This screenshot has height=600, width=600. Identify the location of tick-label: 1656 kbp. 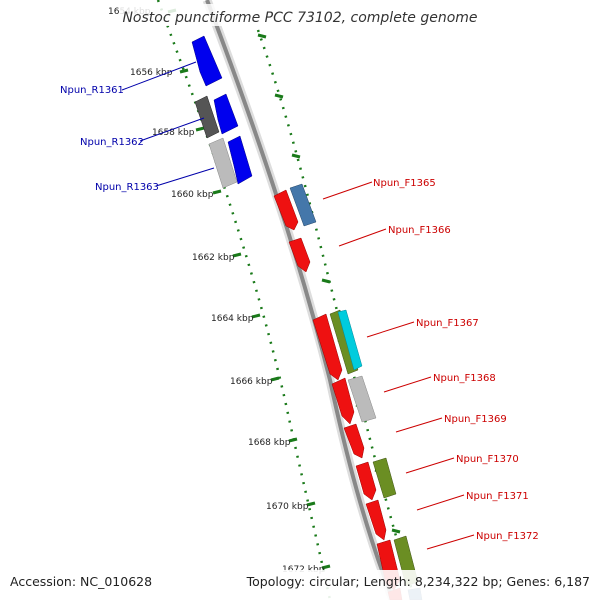
(151, 73).